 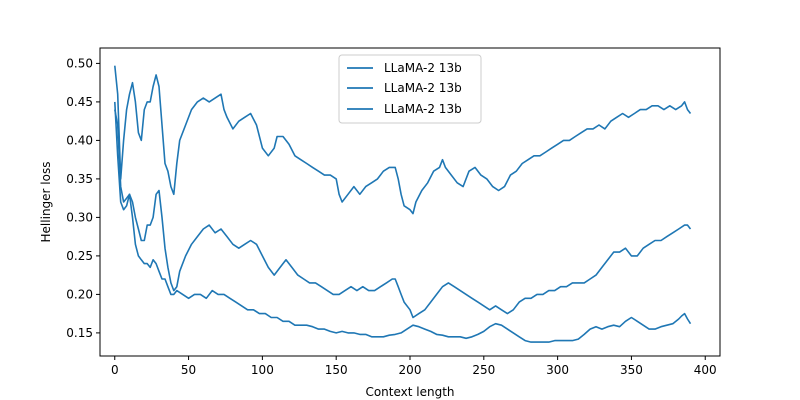 What do you see at coordinates (83, 198) in the screenshot?
I see `y-axis-ticks: 0.15 0.20 0.25 0.30 0.35 0.40 0.45 0.50` at bounding box center [83, 198].